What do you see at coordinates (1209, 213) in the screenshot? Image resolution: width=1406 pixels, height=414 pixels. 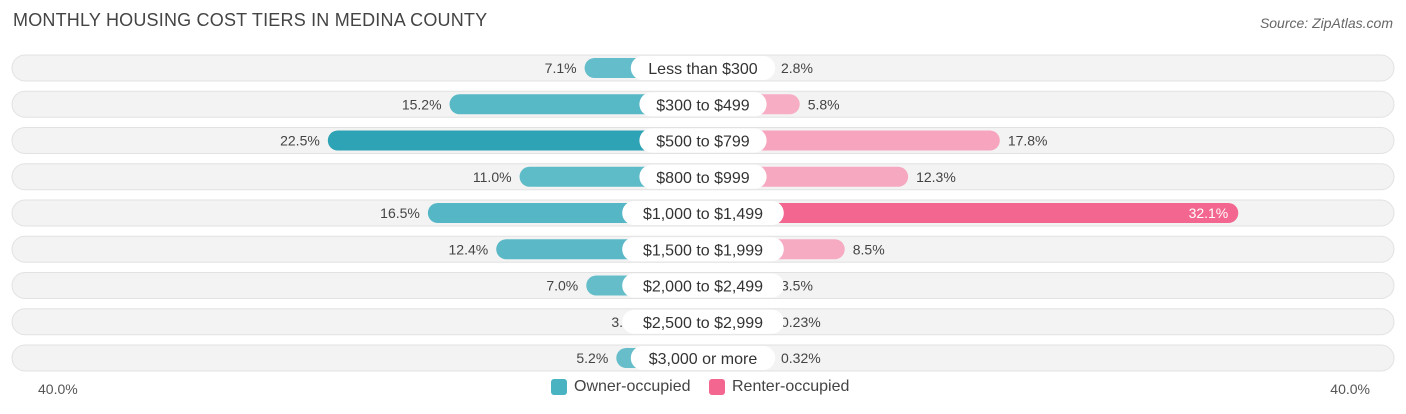 I see `renter-value-label: 32.1%` at bounding box center [1209, 213].